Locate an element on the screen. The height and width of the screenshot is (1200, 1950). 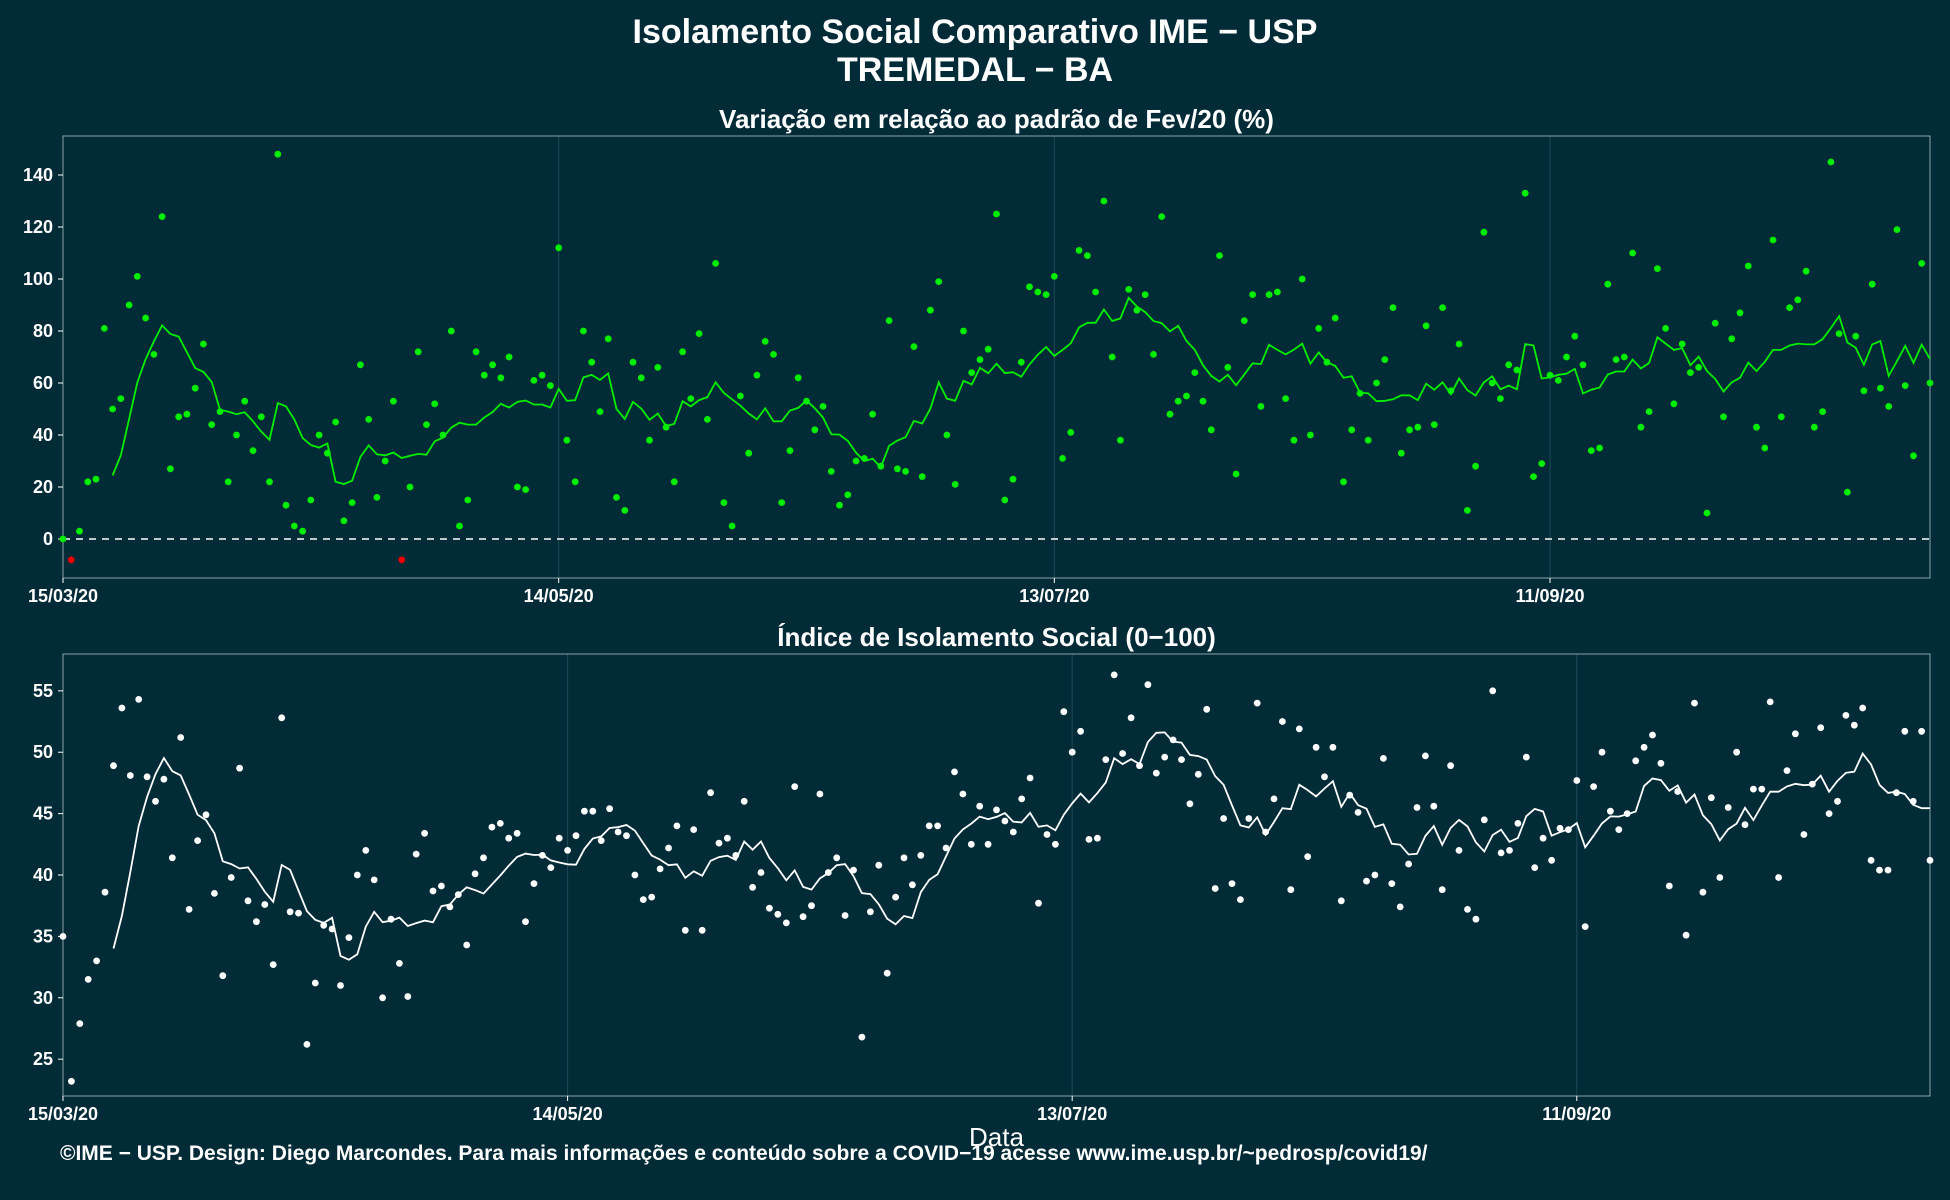
chart-subtitle: TREMEDAL − BA is located at coordinates (975, 70).